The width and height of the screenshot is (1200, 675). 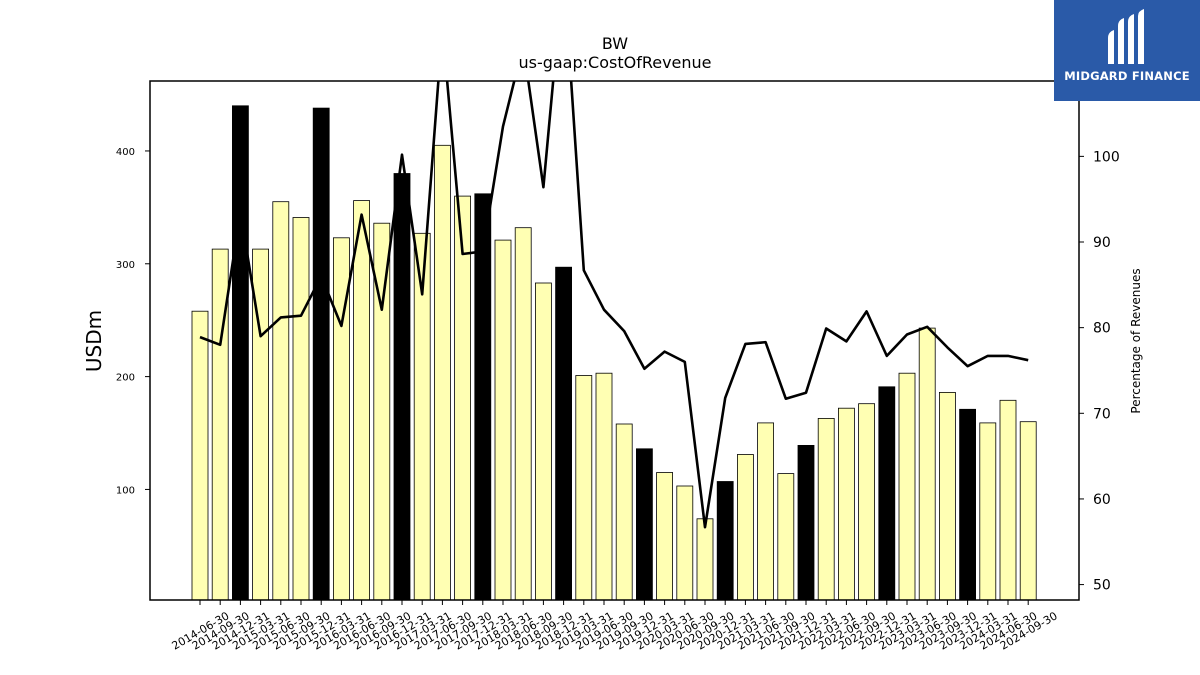 What do you see at coordinates (1102, 329) in the screenshot?
I see `y2-tick-label: 80` at bounding box center [1102, 329].